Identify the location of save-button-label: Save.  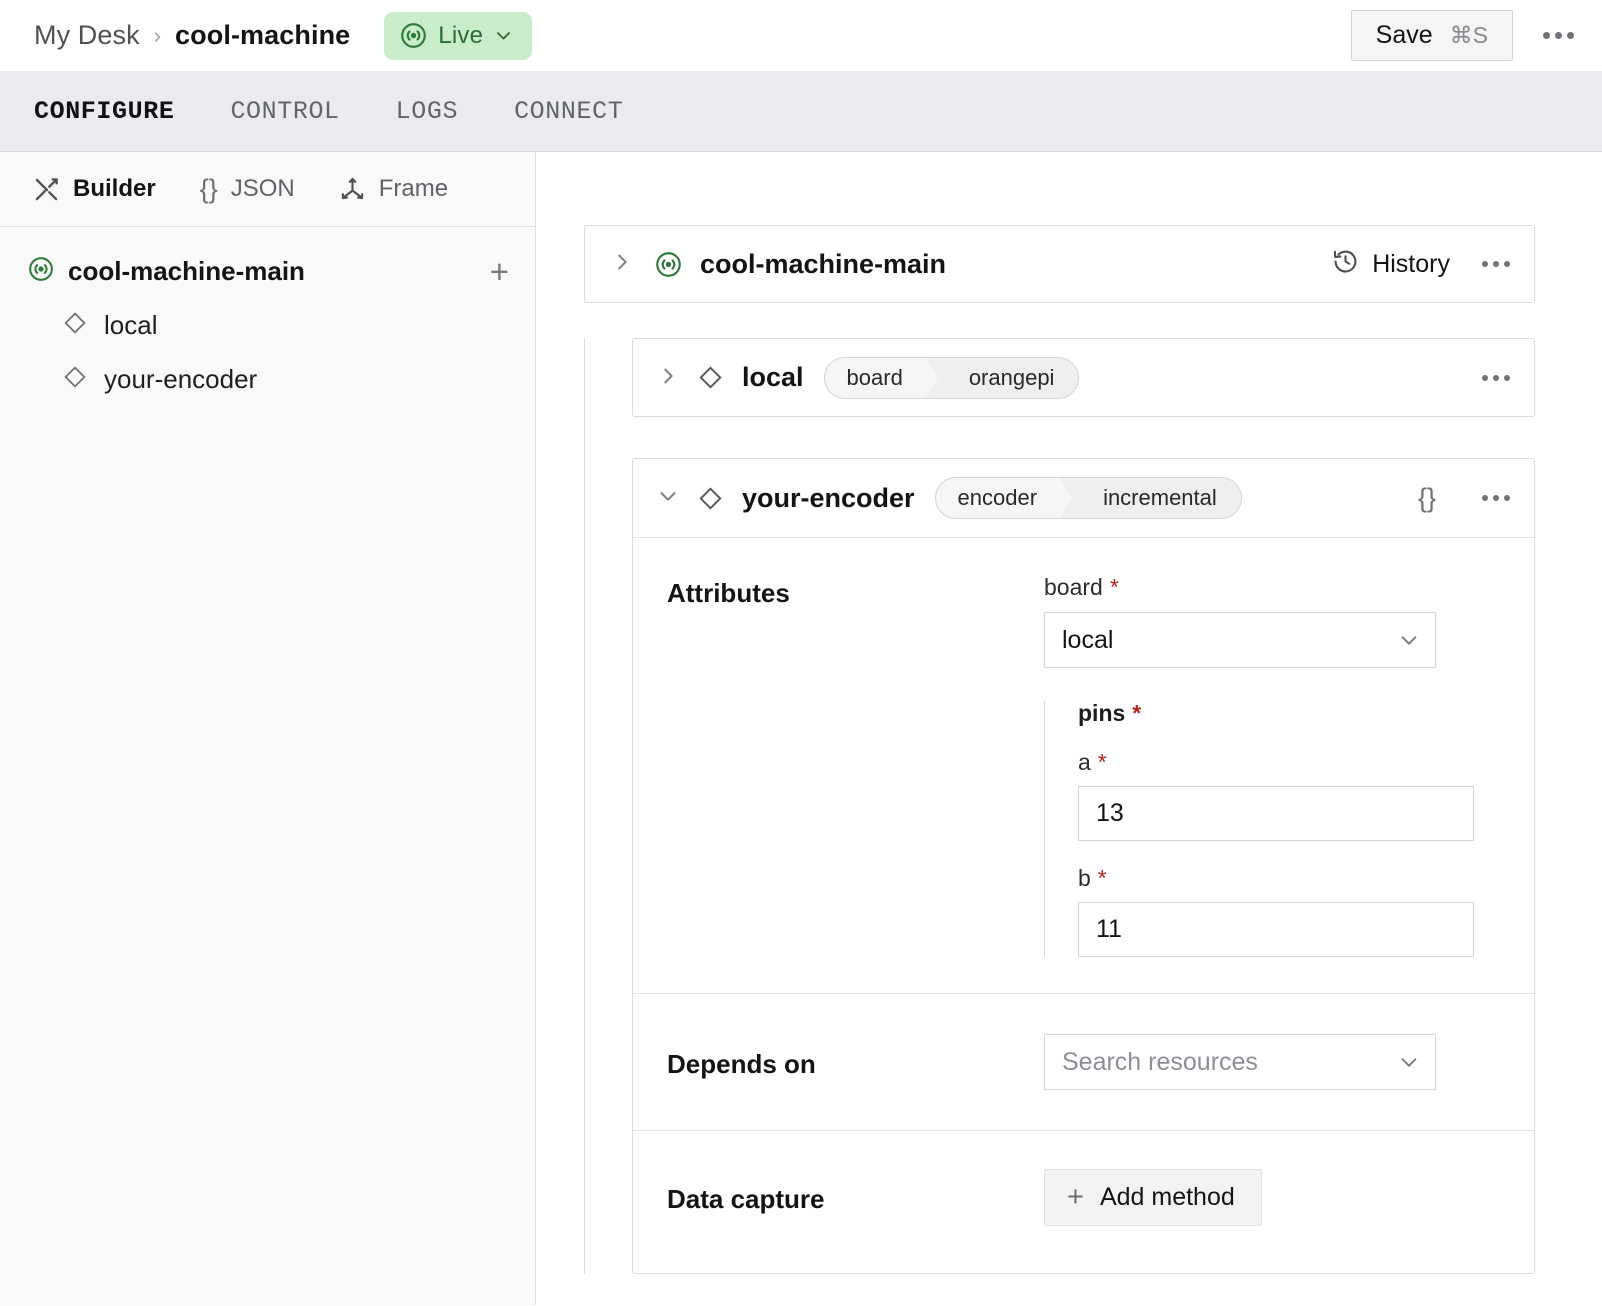
(1404, 35).